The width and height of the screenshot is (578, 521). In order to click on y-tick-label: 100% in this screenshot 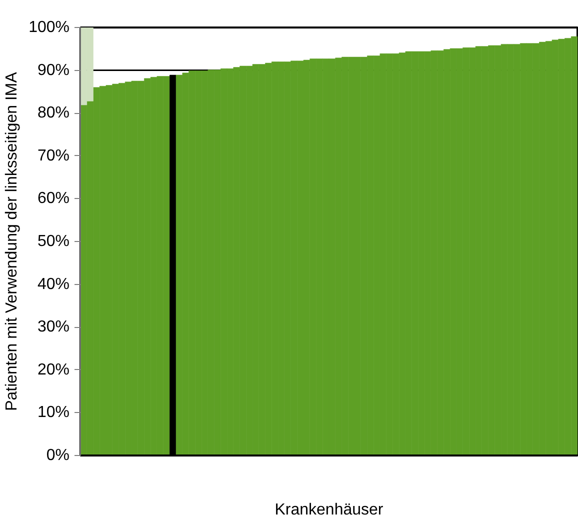, I will do `click(49, 27)`.